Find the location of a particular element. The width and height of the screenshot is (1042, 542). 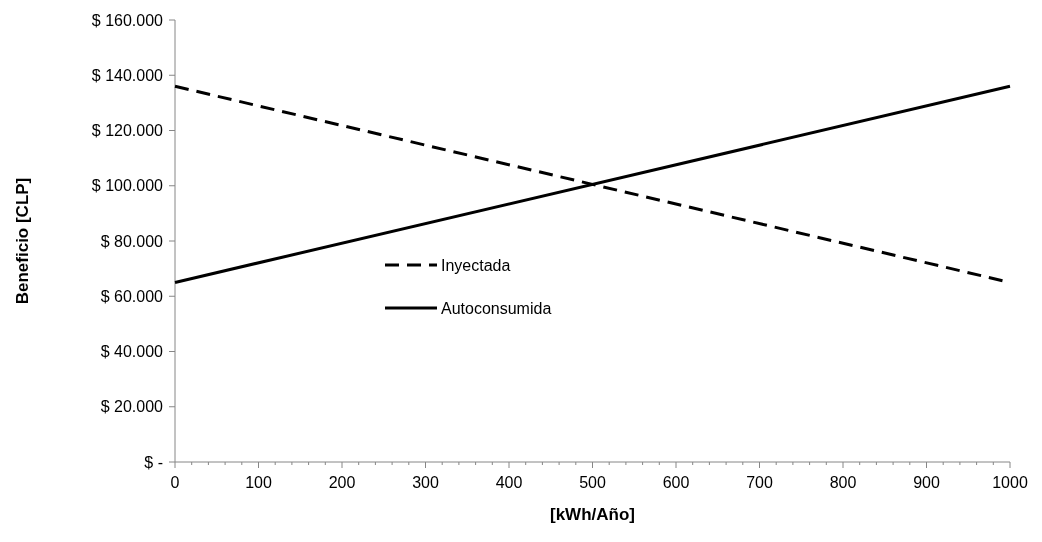

x-tick-label: 700 is located at coordinates (759, 482).